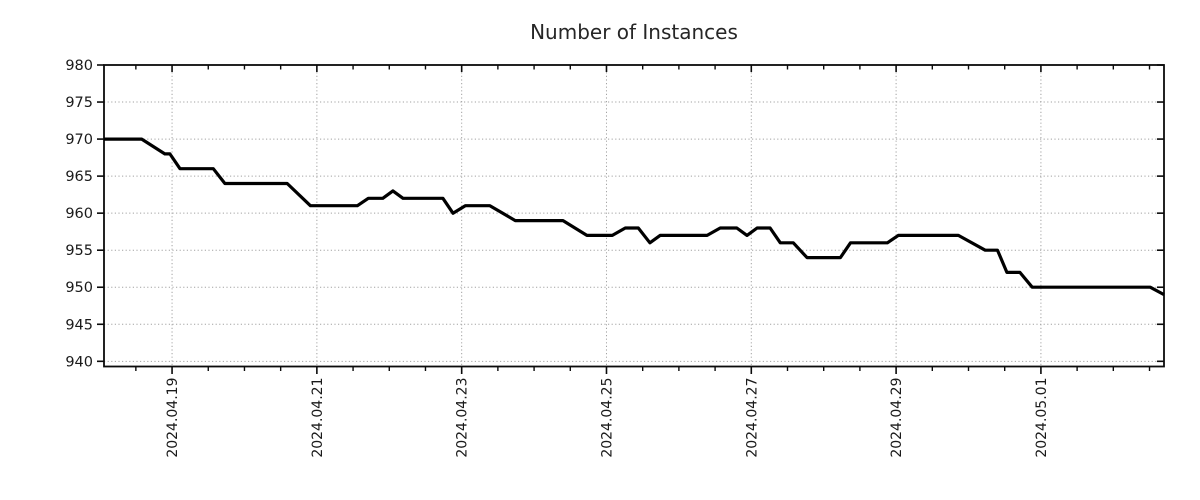 The height and width of the screenshot is (500, 1200). What do you see at coordinates (79, 66) in the screenshot?
I see `y-tick-label: 980` at bounding box center [79, 66].